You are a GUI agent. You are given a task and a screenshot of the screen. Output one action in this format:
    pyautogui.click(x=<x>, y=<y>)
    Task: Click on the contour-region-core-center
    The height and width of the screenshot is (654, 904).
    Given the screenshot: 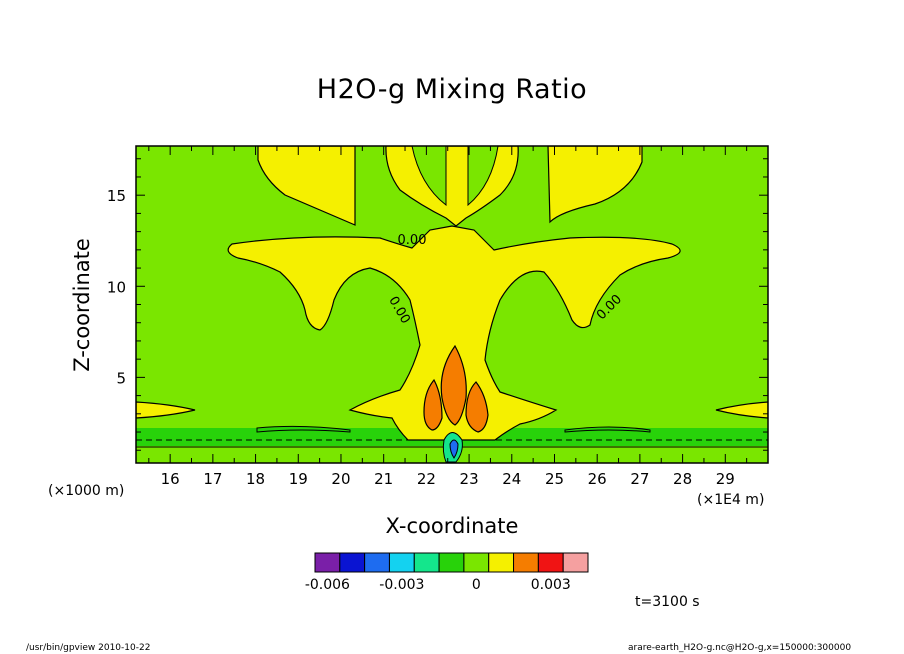 What is the action you would take?
    pyautogui.click(x=453, y=385)
    